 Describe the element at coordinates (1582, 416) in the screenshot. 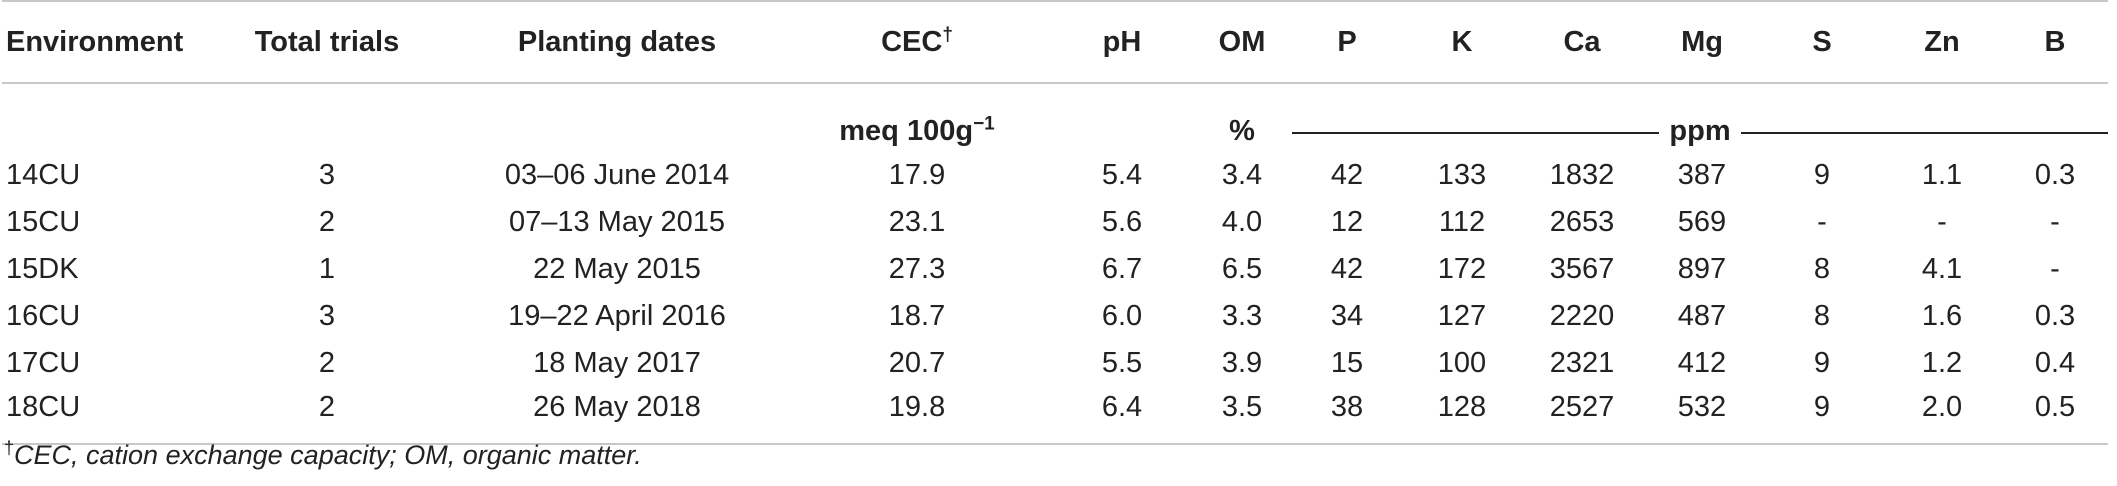

I see `cell-ca: 2527` at that location.